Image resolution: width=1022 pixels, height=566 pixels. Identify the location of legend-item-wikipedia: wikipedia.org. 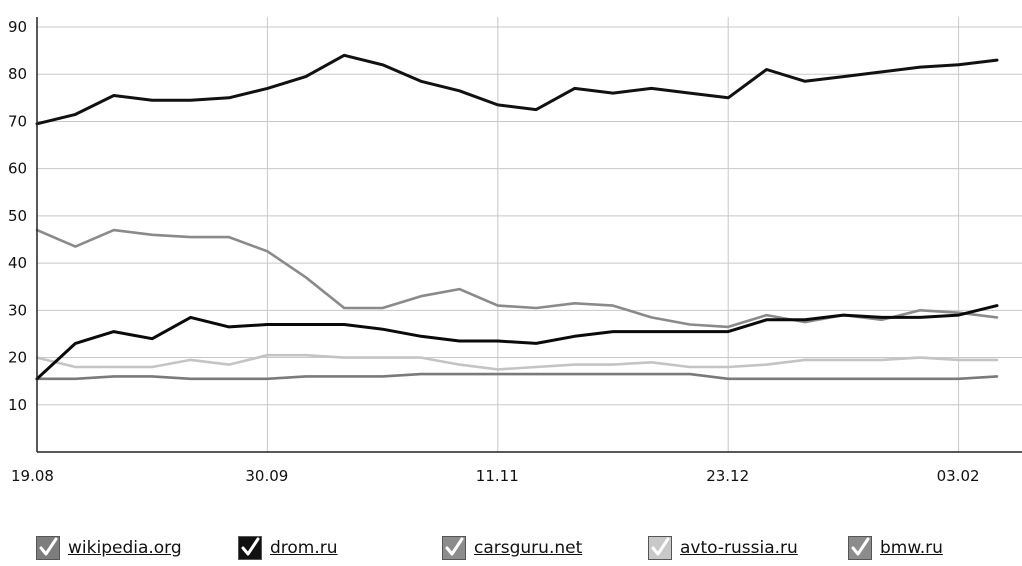
(109, 548).